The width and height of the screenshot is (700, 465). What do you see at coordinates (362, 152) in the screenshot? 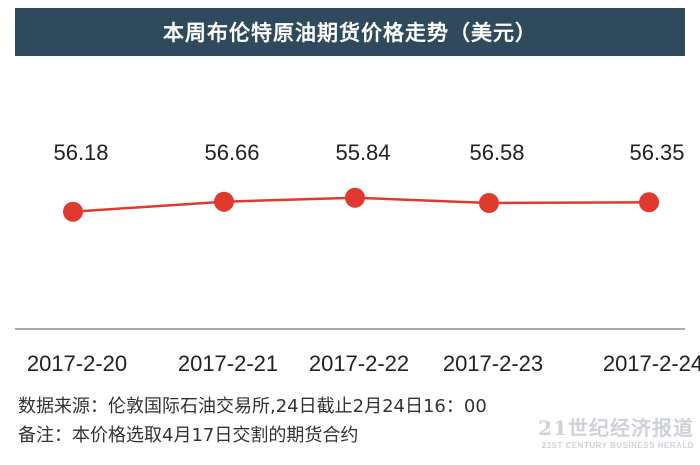
I see `data-label: 55.84` at bounding box center [362, 152].